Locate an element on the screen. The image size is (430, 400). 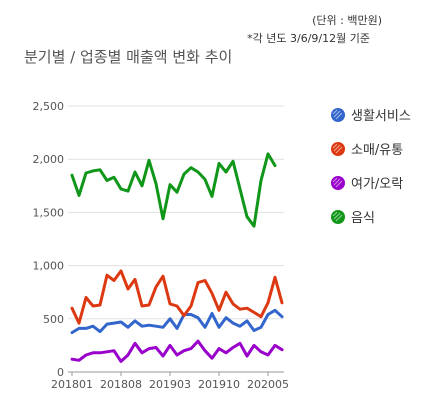
legend-item: 음식 is located at coordinates (353, 218).